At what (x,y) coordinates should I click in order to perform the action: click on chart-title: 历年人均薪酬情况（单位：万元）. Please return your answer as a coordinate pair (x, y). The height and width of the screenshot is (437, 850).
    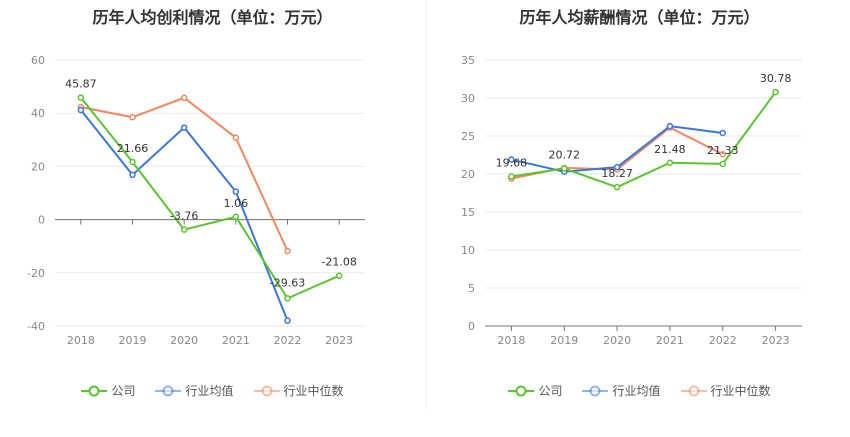
    Looking at the image, I should click on (639, 17).